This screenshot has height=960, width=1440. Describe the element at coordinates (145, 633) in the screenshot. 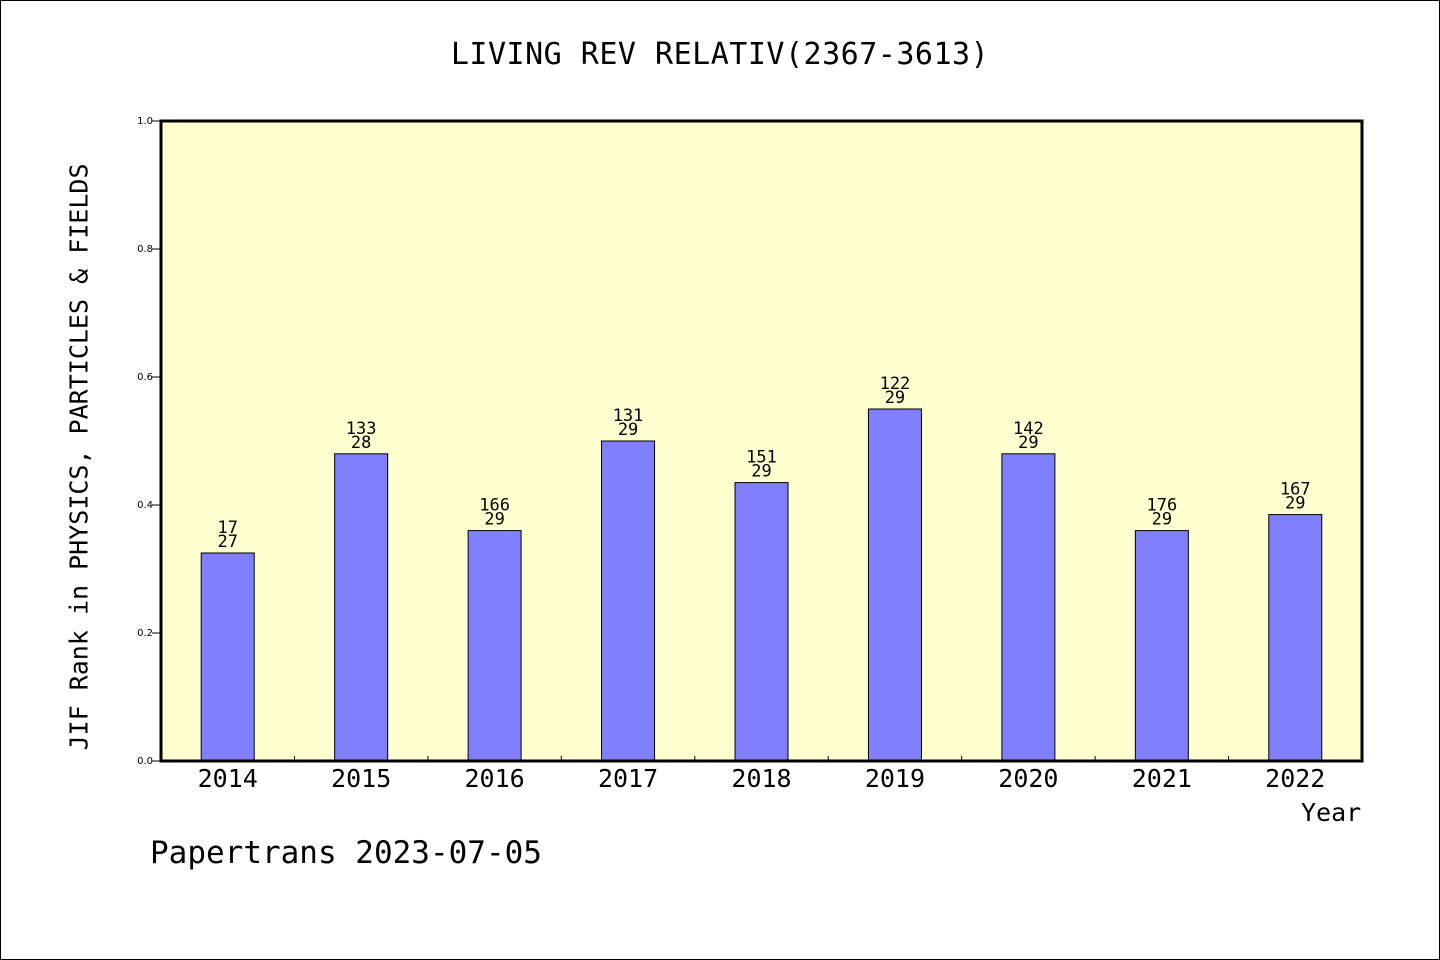

I see `y-tick-label: 0.2` at that location.